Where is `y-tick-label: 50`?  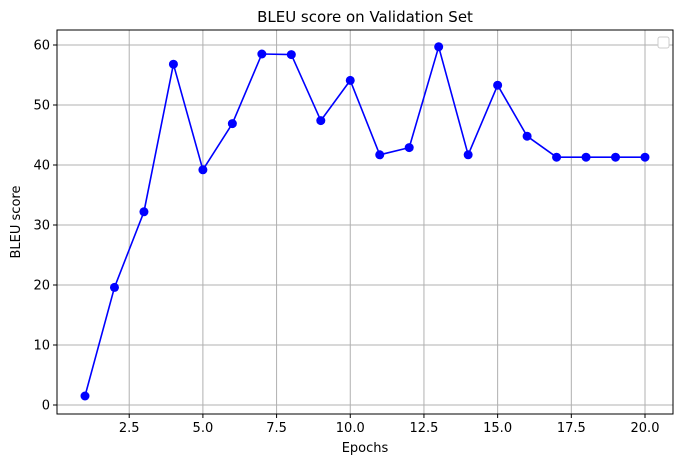 y-tick-label: 50 is located at coordinates (41, 106).